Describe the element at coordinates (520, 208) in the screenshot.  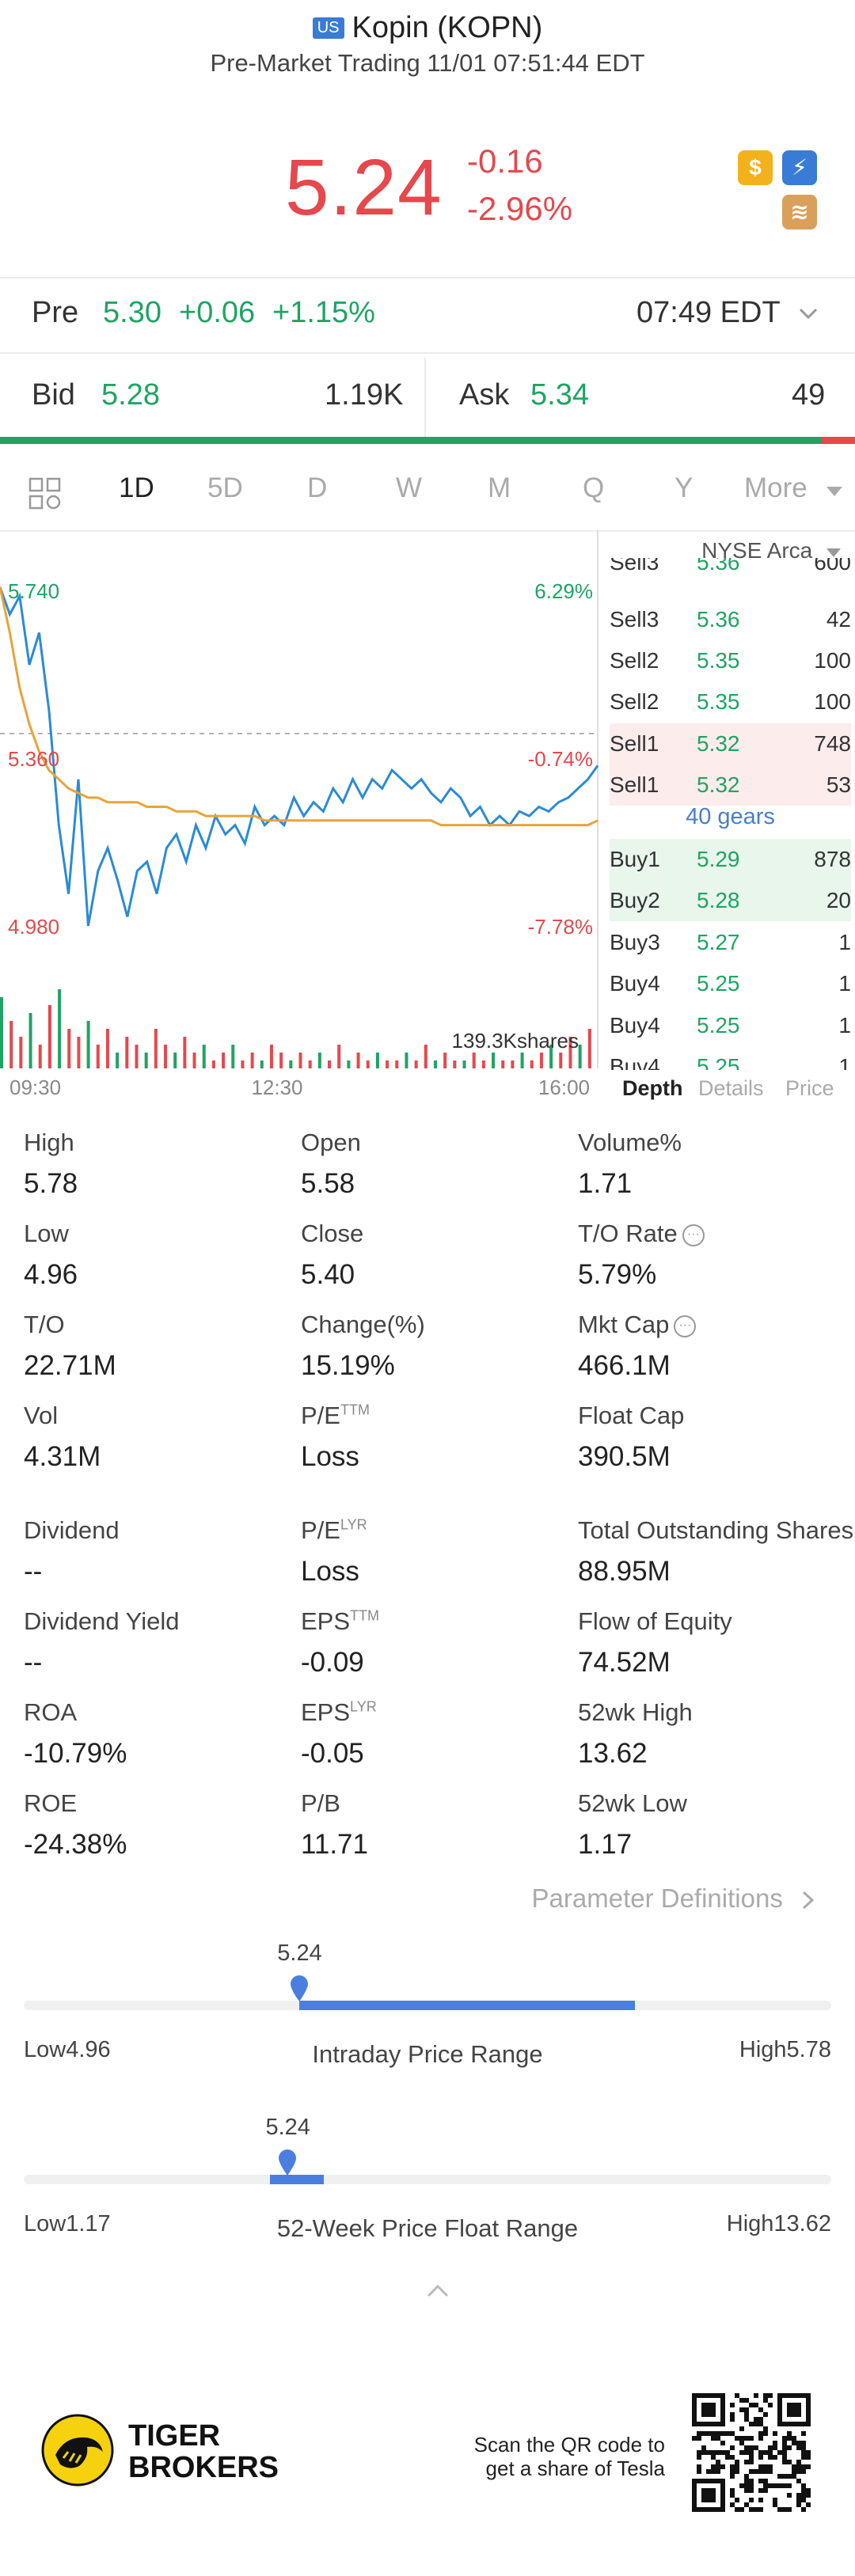
I see `price-change-pct: -2.96%` at that location.